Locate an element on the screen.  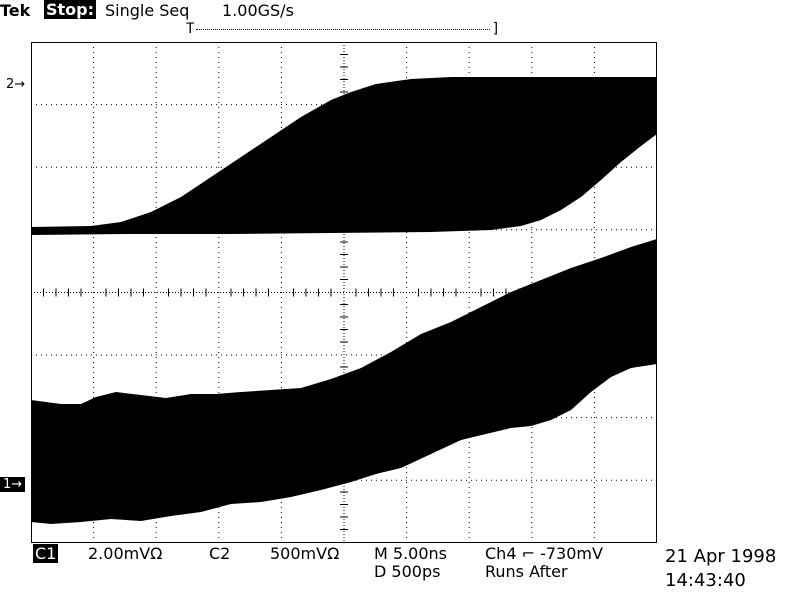
status-header: Tek Stop: Single Seq 1.00GS/s is located at coordinates (400, 11).